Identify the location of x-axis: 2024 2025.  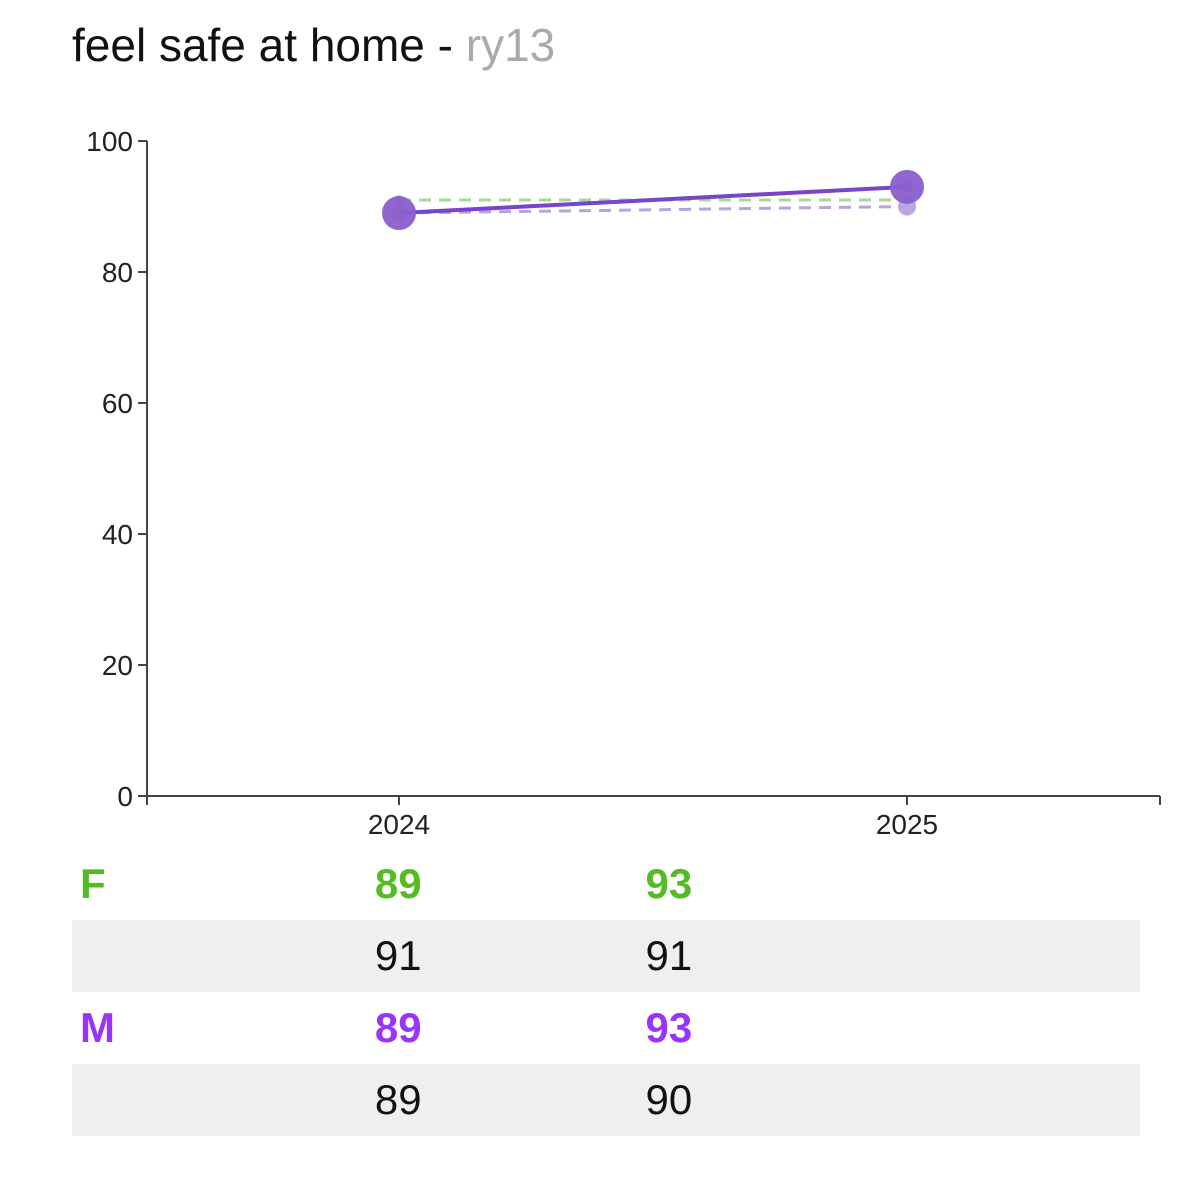
(653, 817).